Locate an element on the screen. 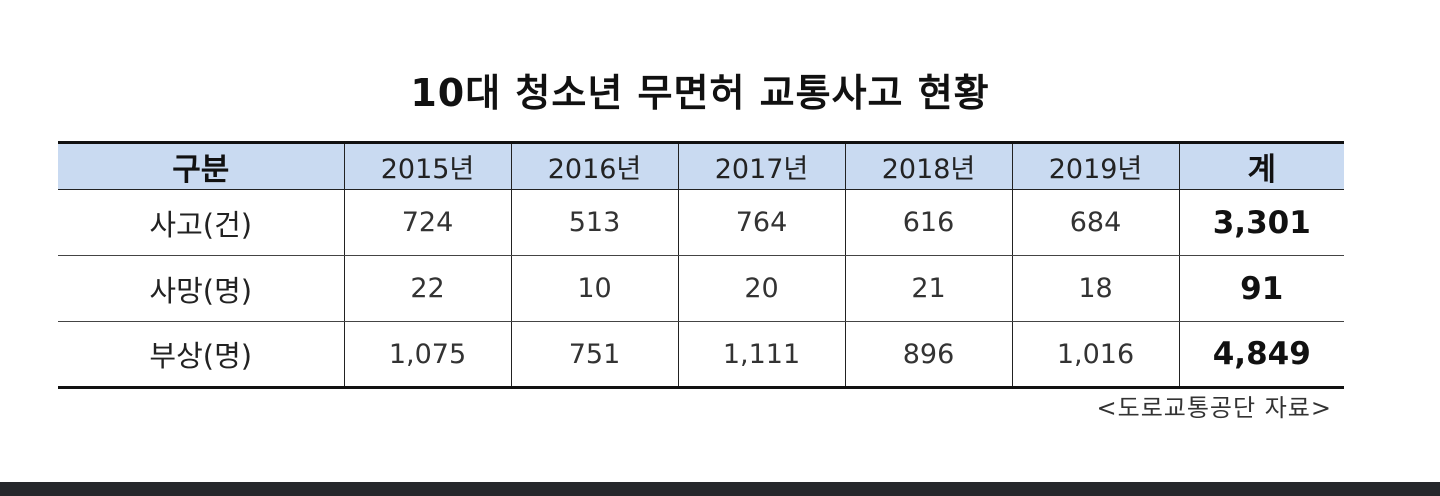 Image resolution: width=1440 pixels, height=496 pixels. header-year-2019: 2019년 is located at coordinates (1096, 165).